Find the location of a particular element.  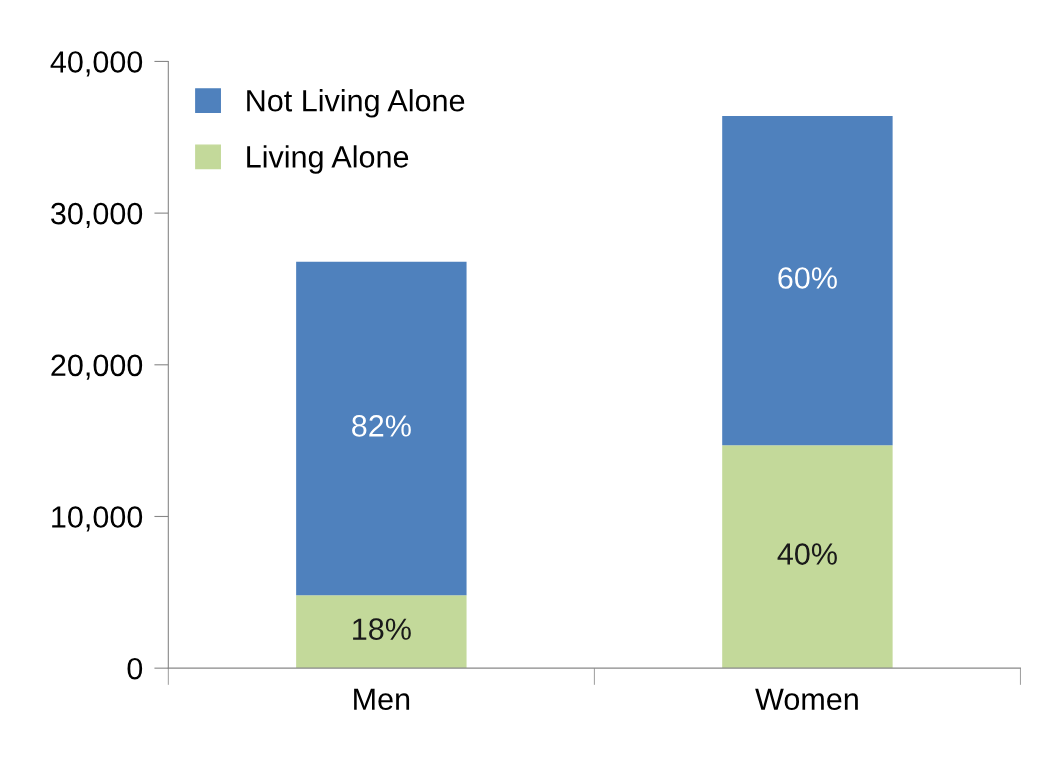

y-tick-label: 30,000 is located at coordinates (97, 215).